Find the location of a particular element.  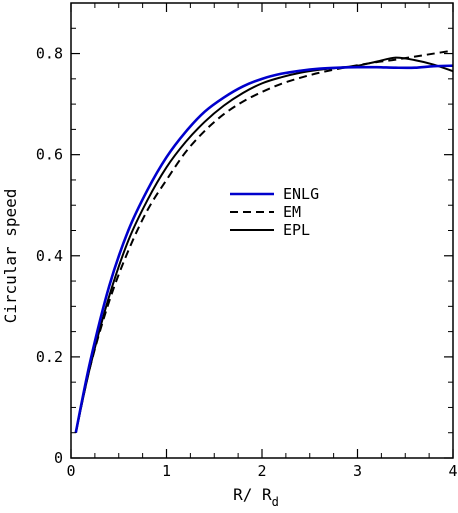

x-tick-label: 3 is located at coordinates (357, 471).